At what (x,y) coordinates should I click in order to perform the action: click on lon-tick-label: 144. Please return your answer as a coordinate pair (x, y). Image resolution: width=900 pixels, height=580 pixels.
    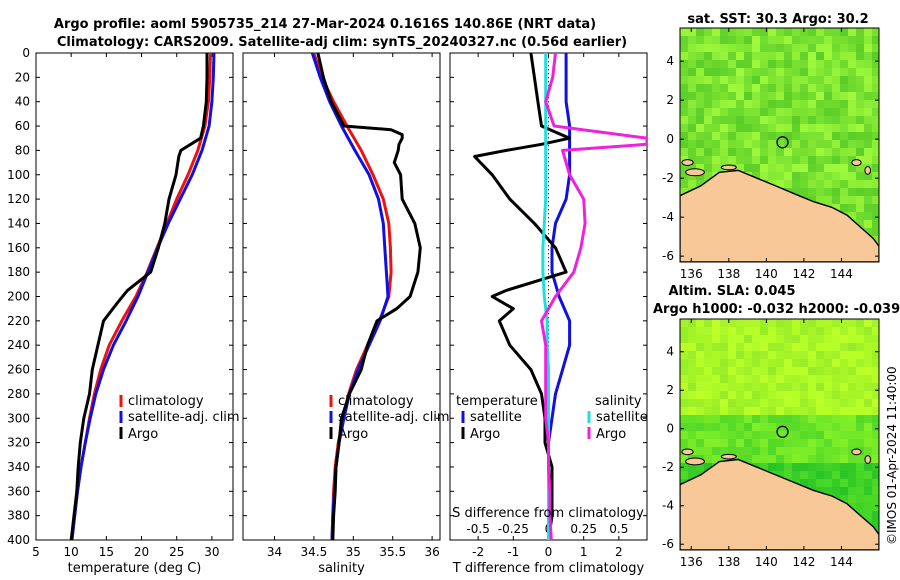
    Looking at the image, I should click on (841, 562).